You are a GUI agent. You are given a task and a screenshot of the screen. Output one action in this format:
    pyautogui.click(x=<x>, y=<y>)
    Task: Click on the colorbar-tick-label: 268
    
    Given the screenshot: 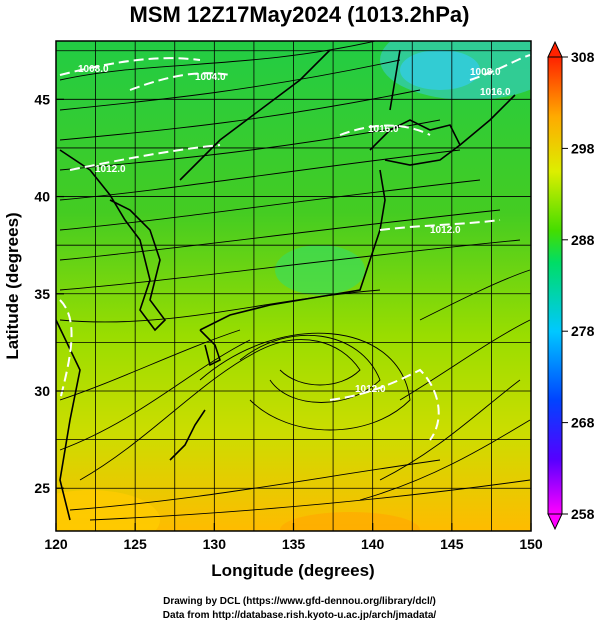 What is the action you would take?
    pyautogui.click(x=583, y=423)
    